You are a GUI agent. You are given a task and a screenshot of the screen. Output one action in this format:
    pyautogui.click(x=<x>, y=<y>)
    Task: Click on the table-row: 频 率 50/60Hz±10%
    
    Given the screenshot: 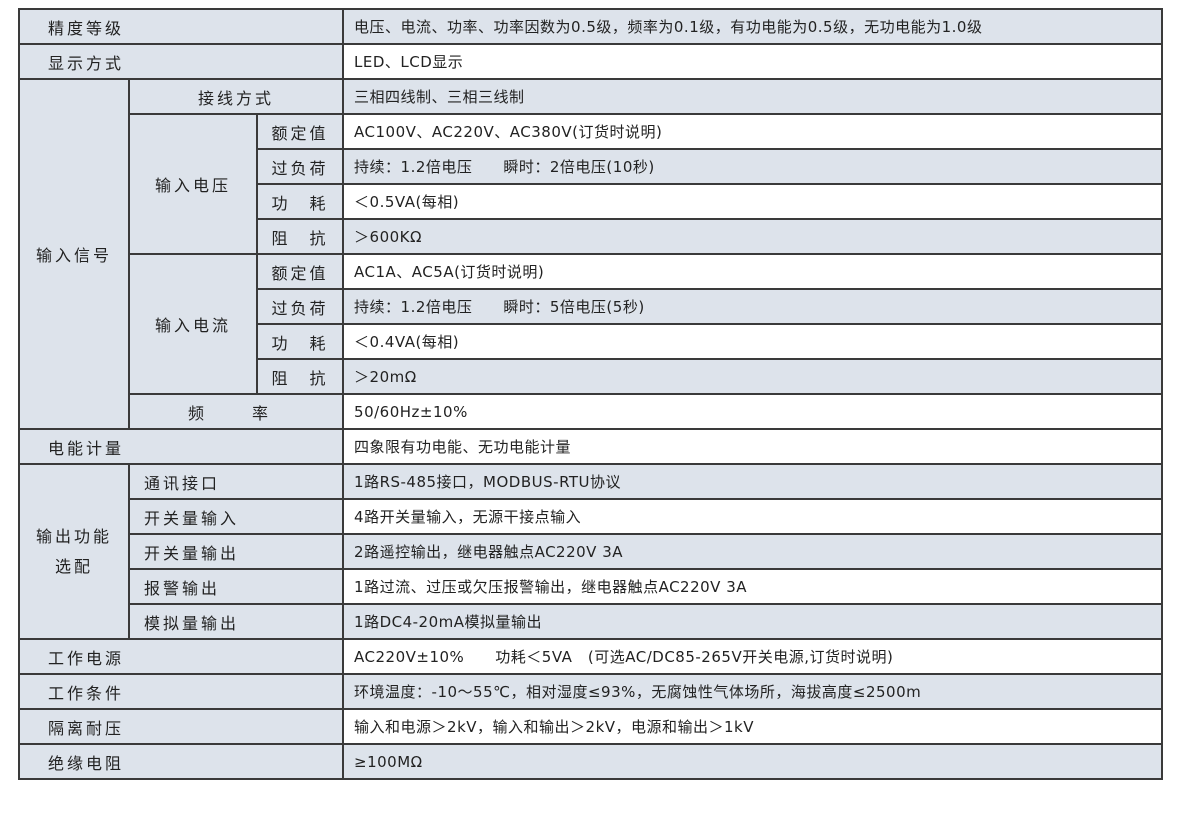 What is the action you would take?
    pyautogui.click(x=591, y=411)
    